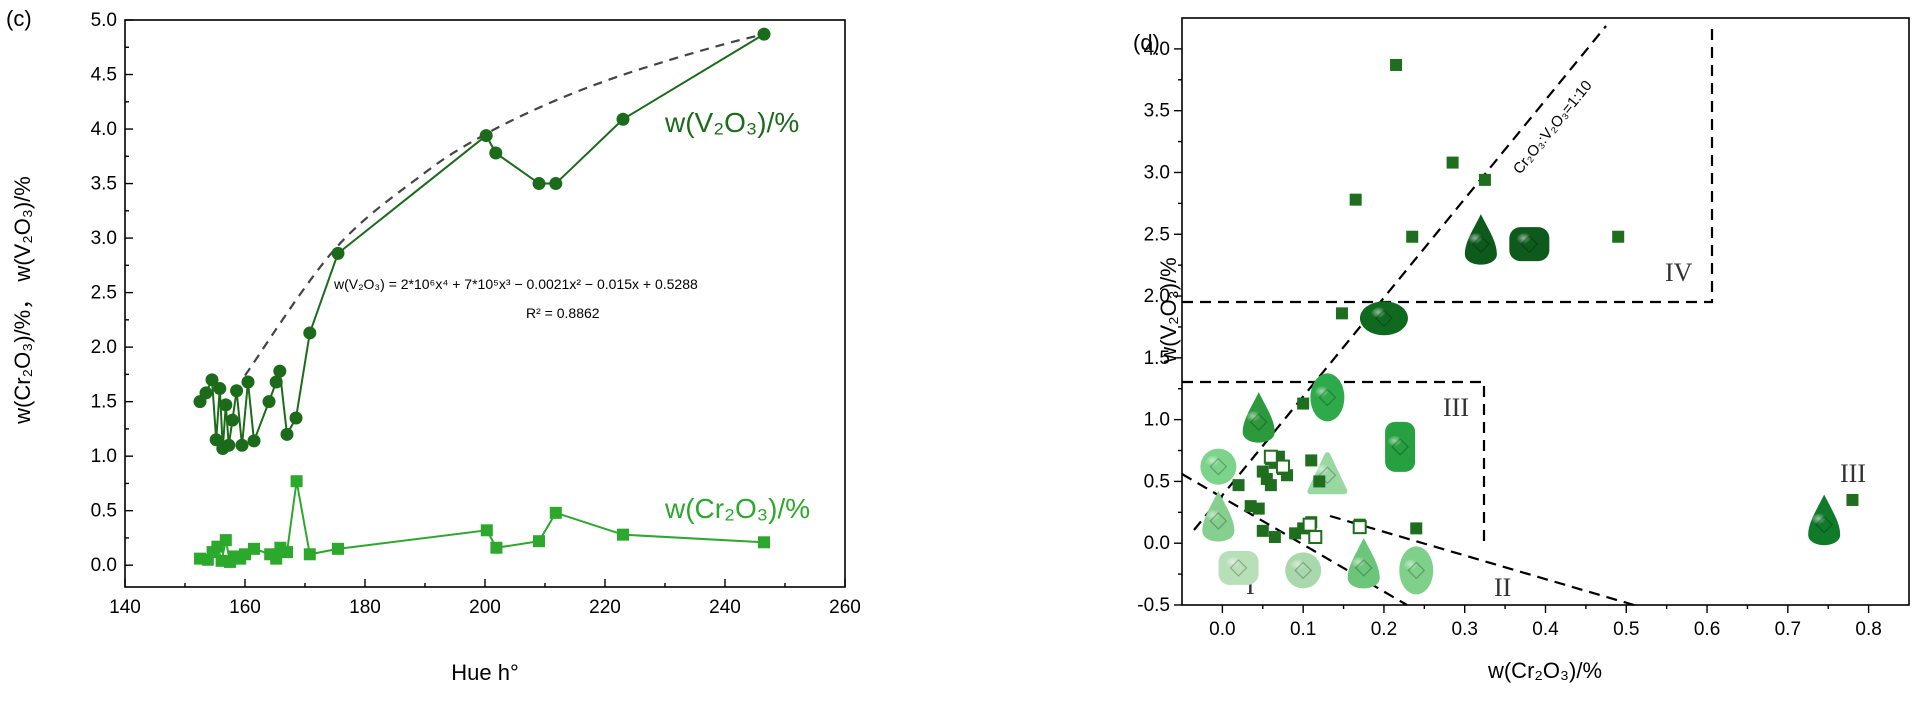 The height and width of the screenshot is (706, 1929). I want to click on region-label-i: I, so click(1250, 585).